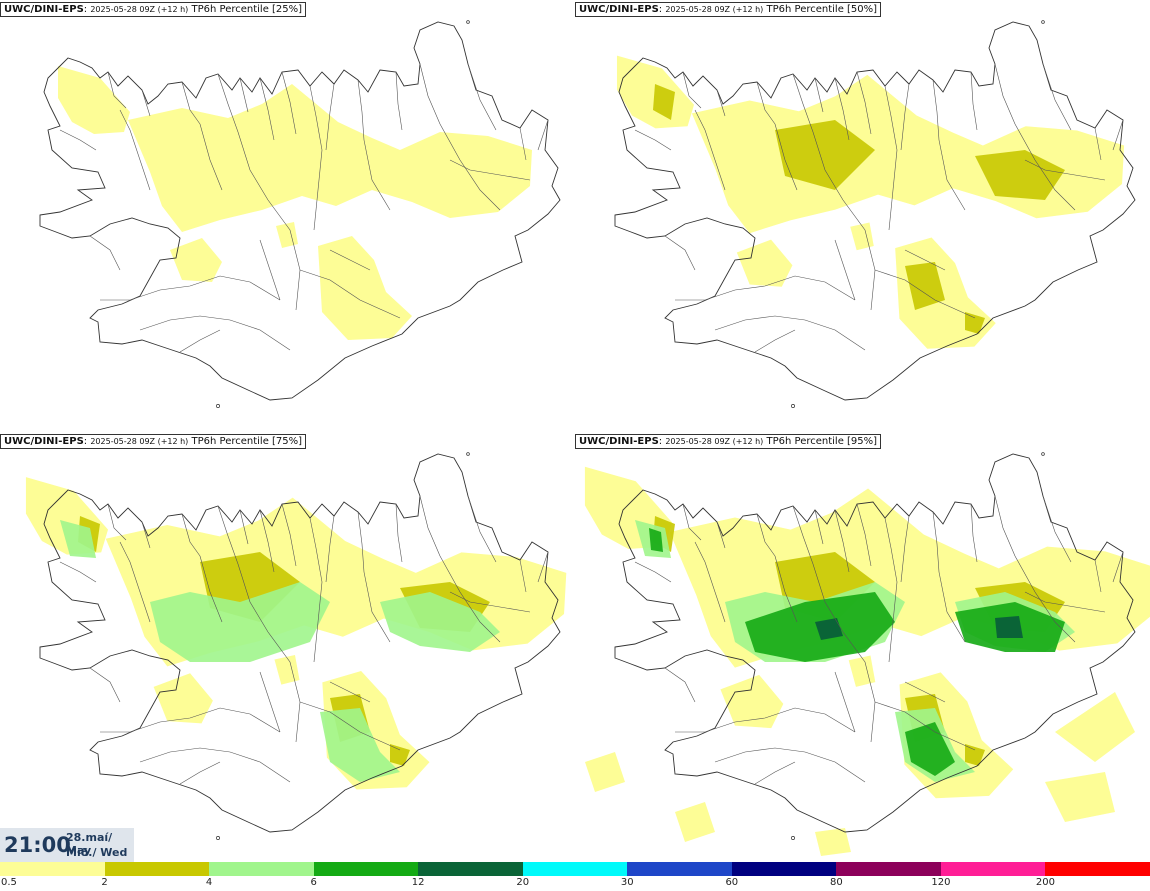 The image size is (1150, 891). I want to click on legend-tick-label: 80, so click(836, 882).